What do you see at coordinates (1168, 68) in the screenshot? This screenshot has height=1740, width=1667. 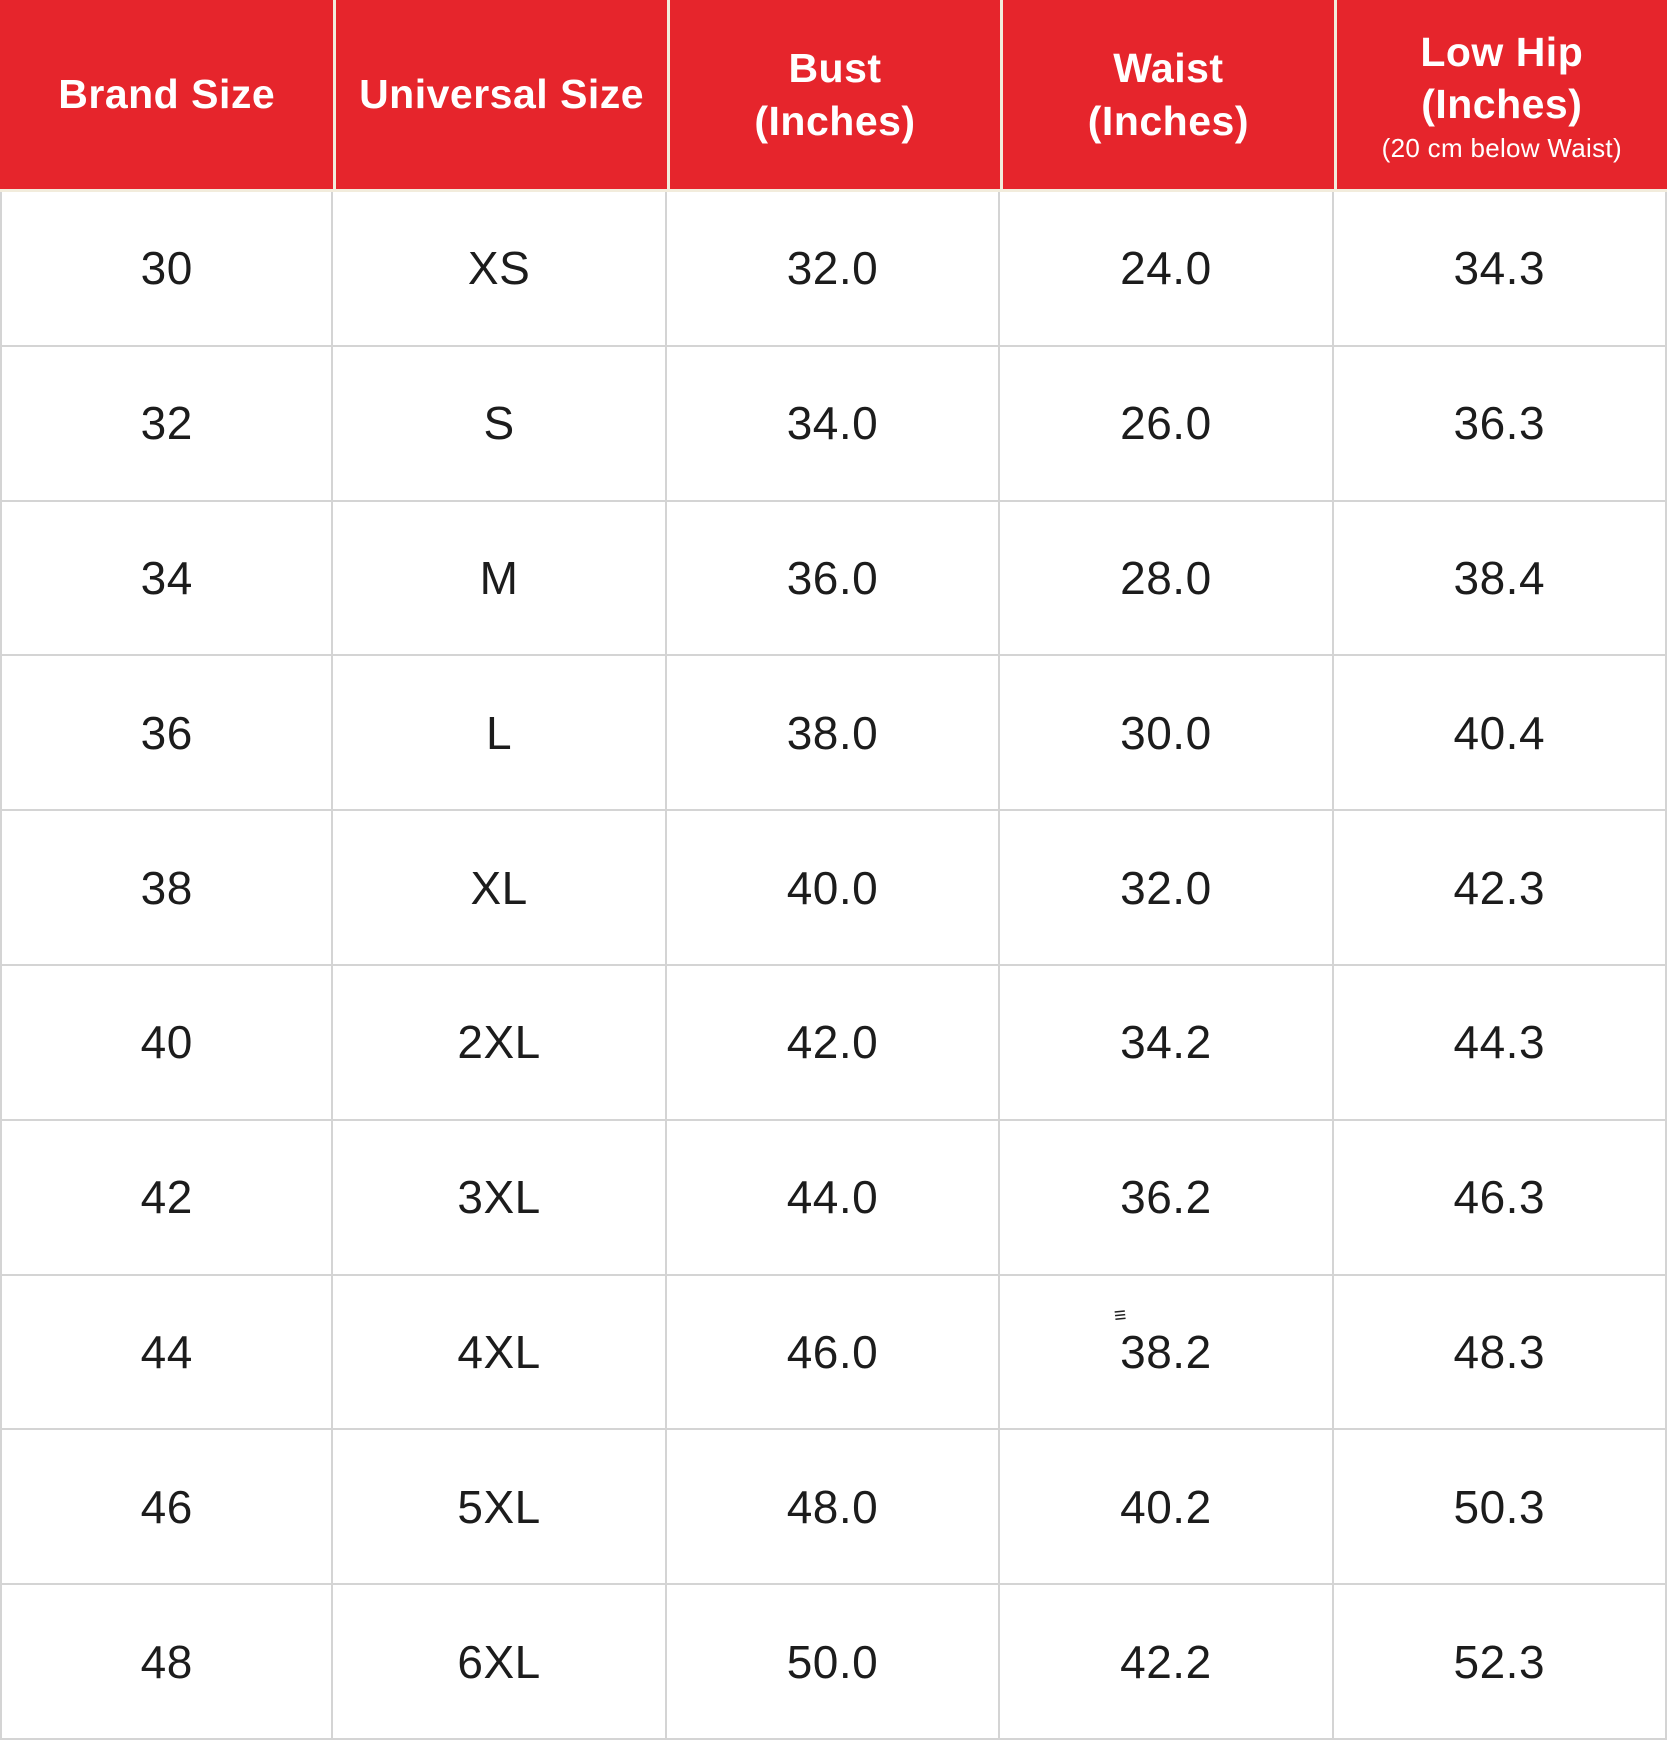 I see `header-label: Waist` at bounding box center [1168, 68].